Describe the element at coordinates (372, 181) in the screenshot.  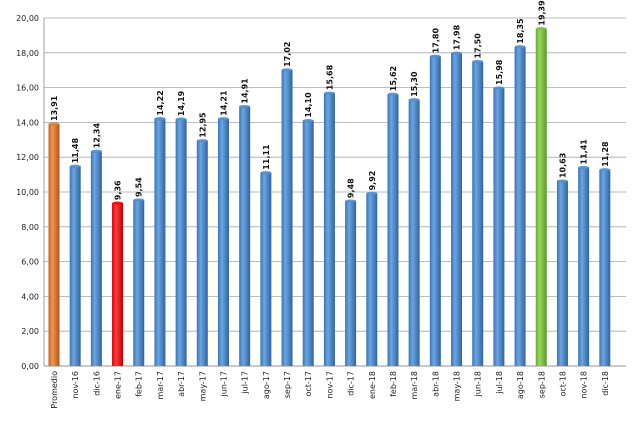
I see `data-label: 9,92` at that location.